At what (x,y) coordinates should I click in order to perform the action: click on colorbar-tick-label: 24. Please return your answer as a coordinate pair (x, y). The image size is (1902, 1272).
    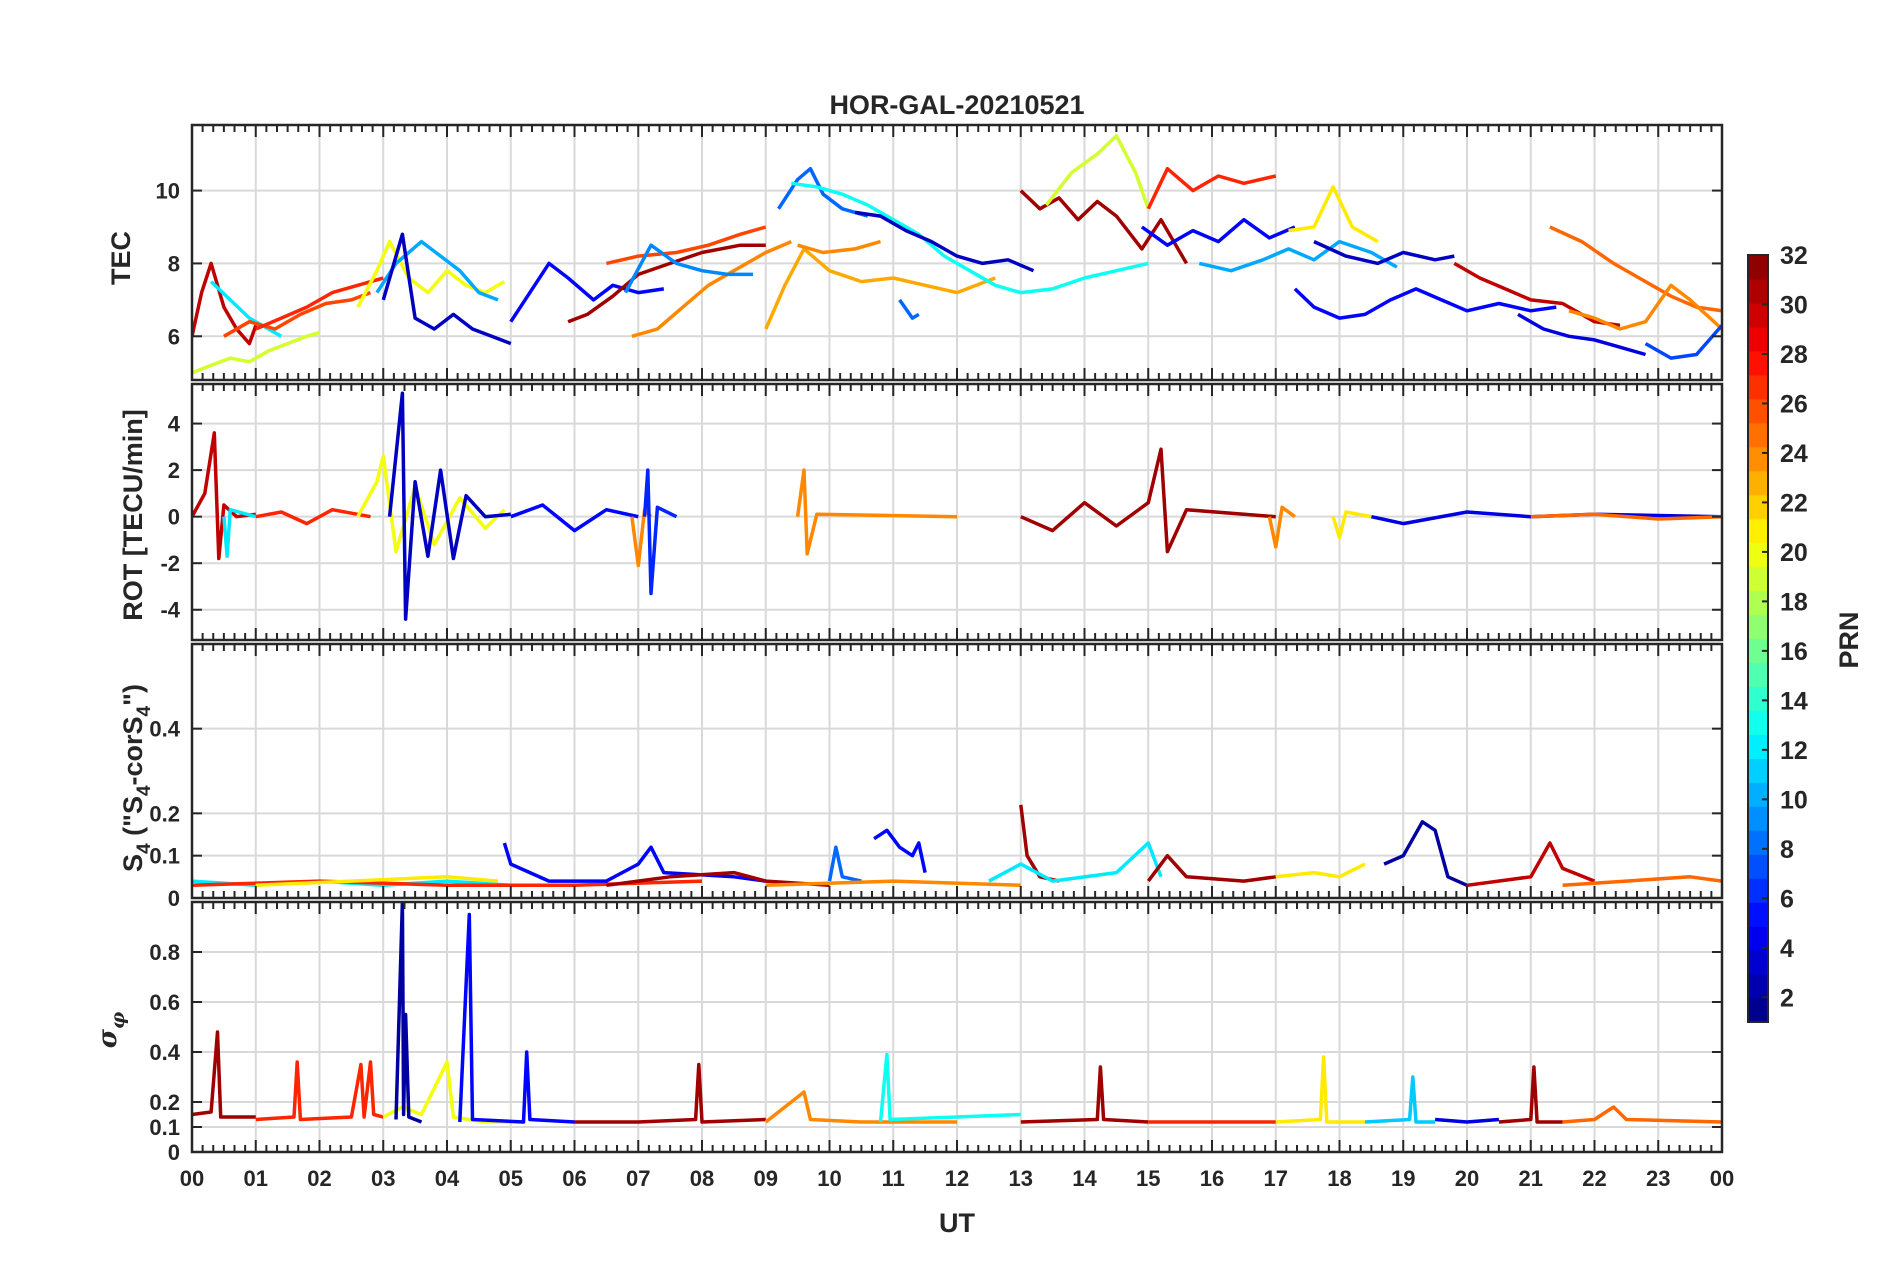
    Looking at the image, I should click on (1794, 454).